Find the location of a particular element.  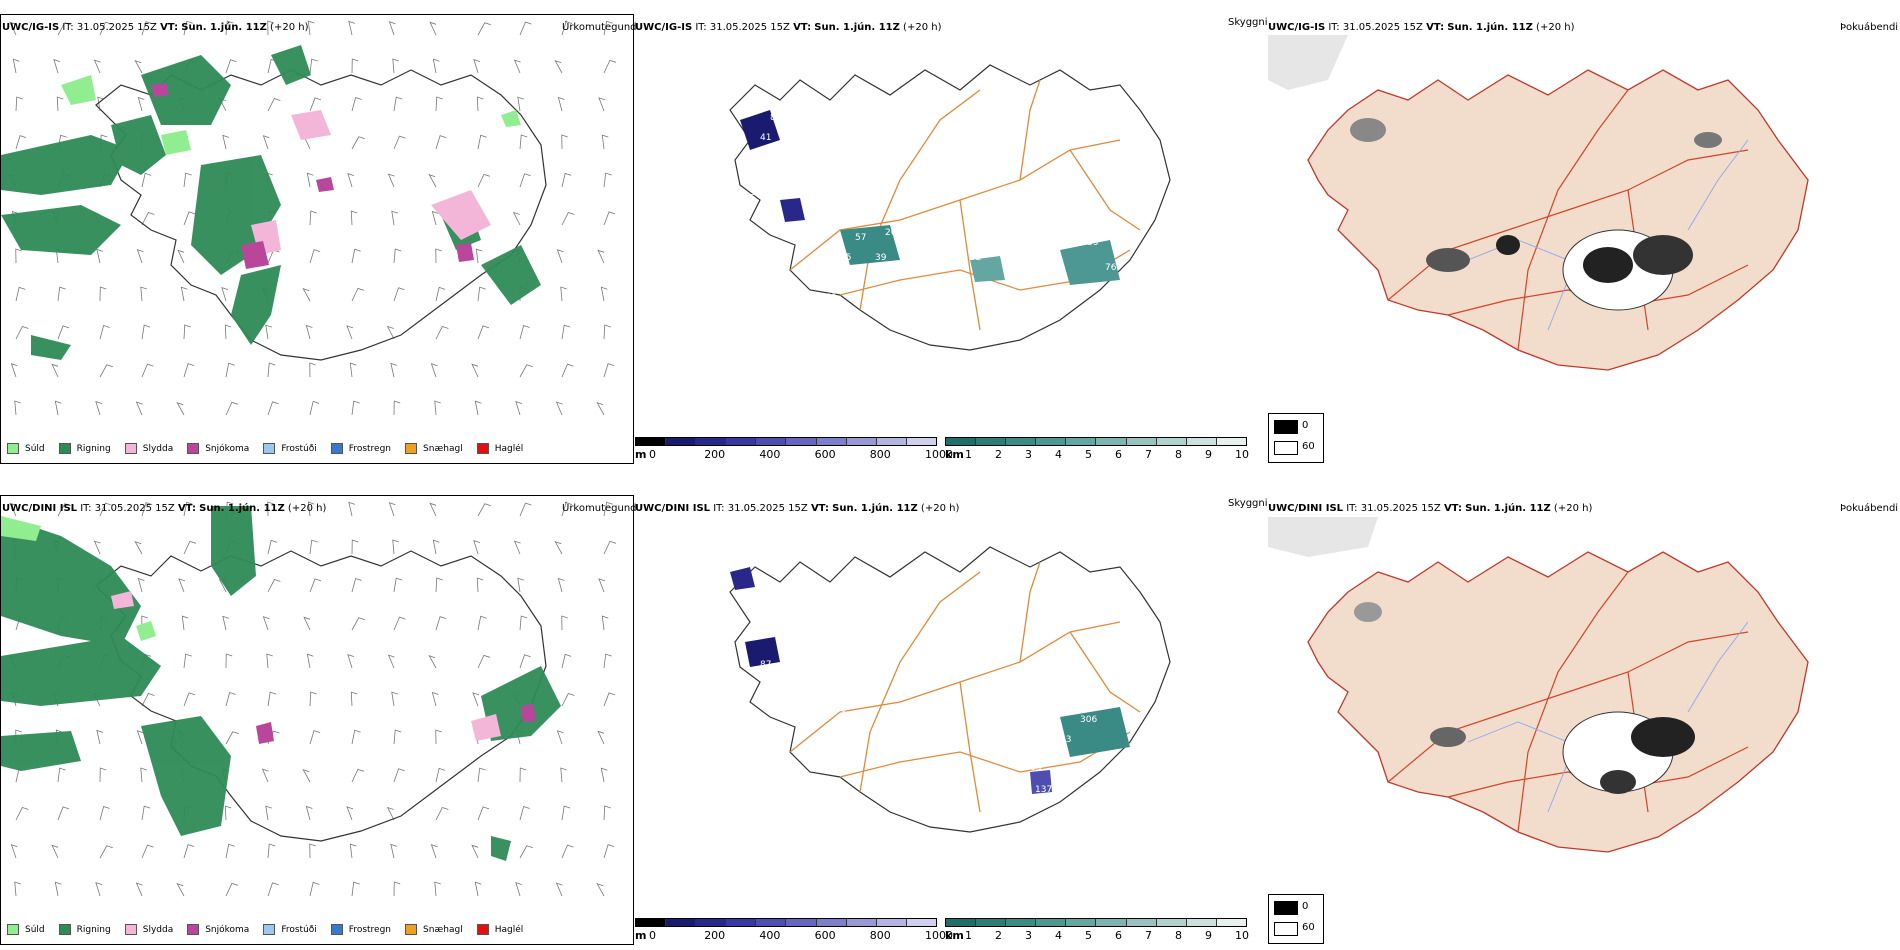

legend-label: Slydda is located at coordinates (158, 448).